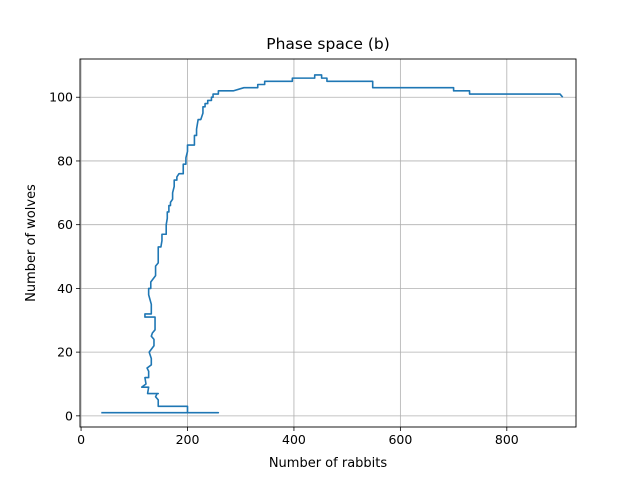 Image resolution: width=640 pixels, height=480 pixels. I want to click on x-tick-label: 400, so click(294, 439).